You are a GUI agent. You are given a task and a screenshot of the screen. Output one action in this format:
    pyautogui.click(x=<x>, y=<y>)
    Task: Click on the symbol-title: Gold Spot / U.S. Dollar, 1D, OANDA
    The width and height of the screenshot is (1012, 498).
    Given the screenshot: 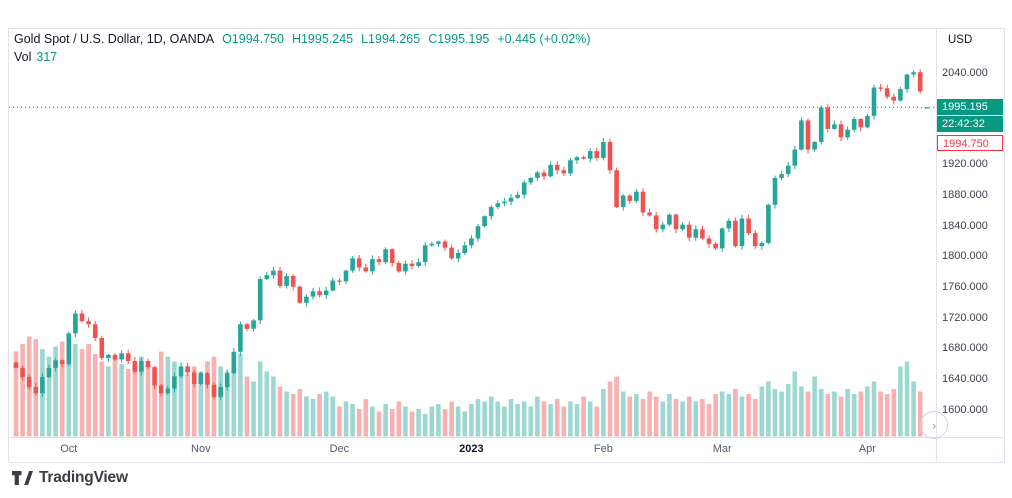 What is the action you would take?
    pyautogui.click(x=114, y=39)
    